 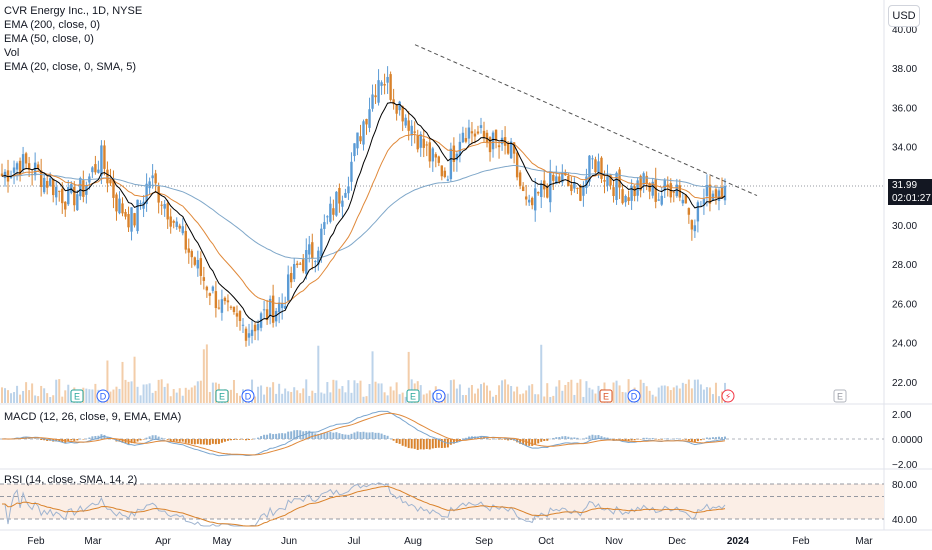 I want to click on price-tick-label: 22.00, so click(x=904, y=383).